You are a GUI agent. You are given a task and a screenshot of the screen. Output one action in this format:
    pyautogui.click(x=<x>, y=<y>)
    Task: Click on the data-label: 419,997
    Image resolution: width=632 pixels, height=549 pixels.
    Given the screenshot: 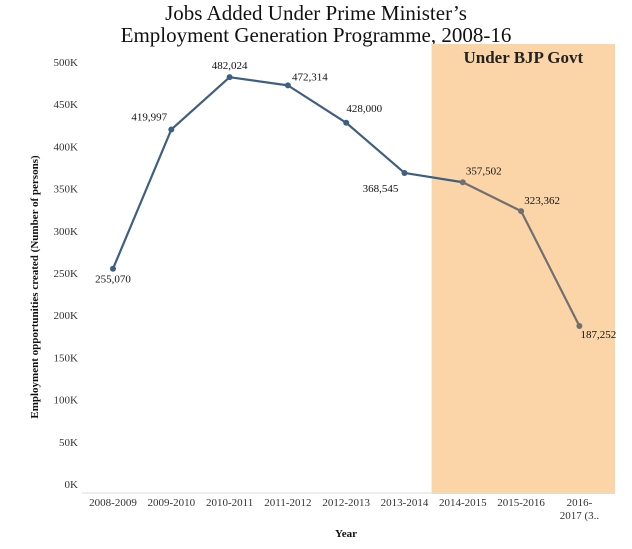 What is the action you would take?
    pyautogui.click(x=149, y=118)
    